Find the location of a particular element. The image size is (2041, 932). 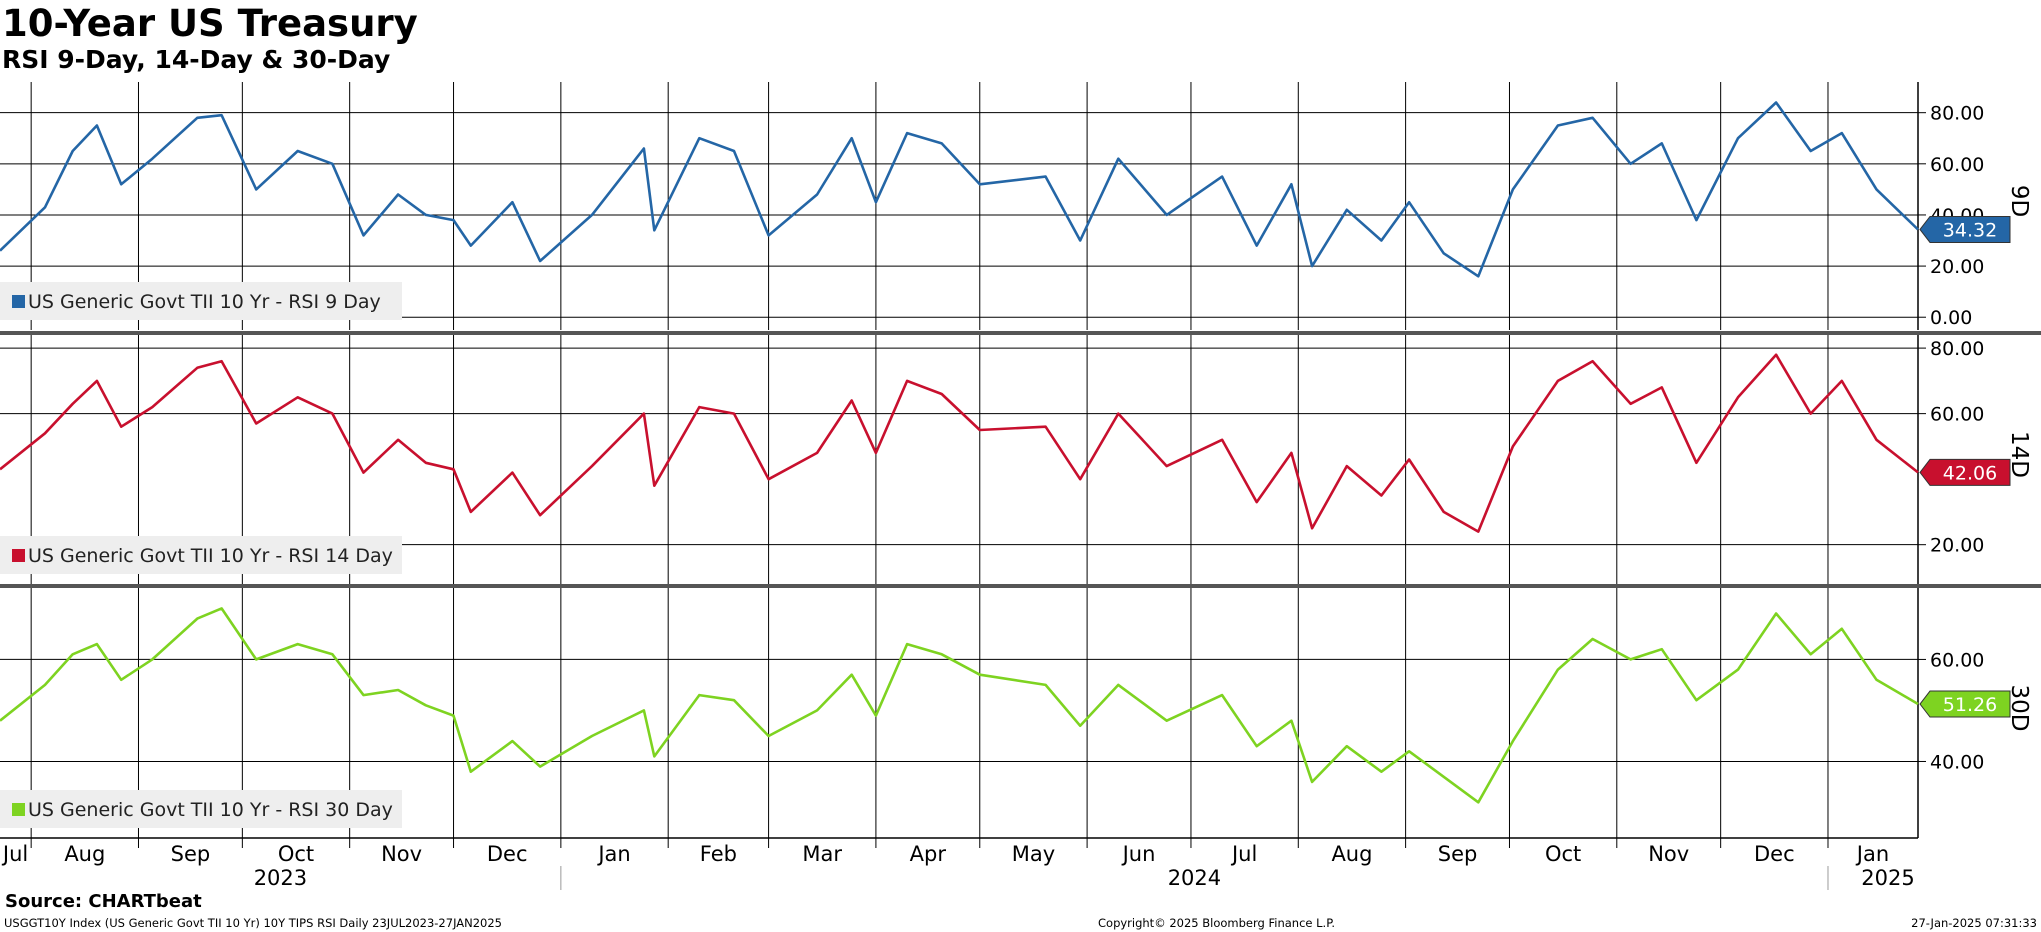

x-month-label: May is located at coordinates (1033, 854).